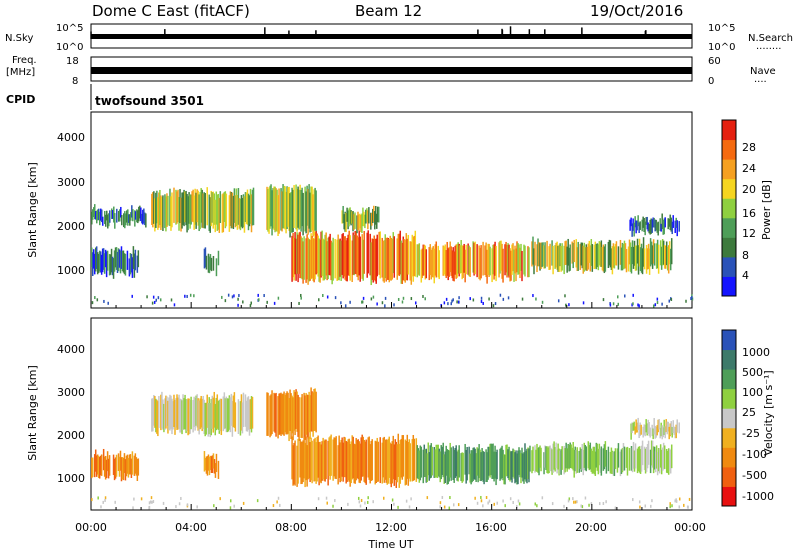 The image size is (800, 554). I want to click on velocity-yticks: 1000 2000 3000 4000, so click(71, 414).